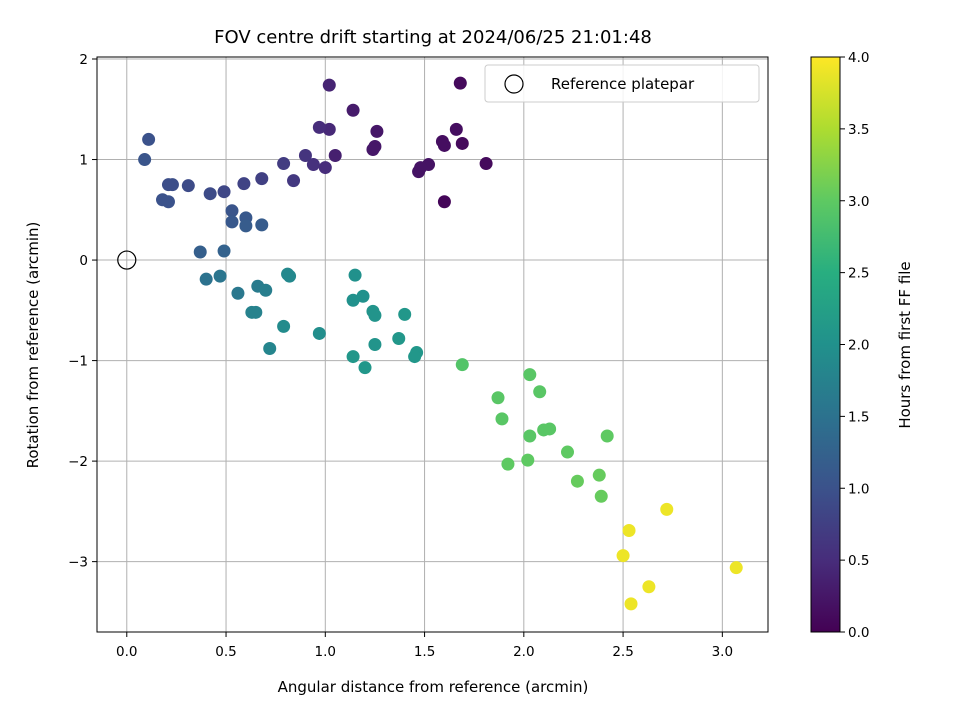 The width and height of the screenshot is (960, 720). What do you see at coordinates (78, 563) in the screenshot?
I see `y-tick-label: −3` at bounding box center [78, 563].